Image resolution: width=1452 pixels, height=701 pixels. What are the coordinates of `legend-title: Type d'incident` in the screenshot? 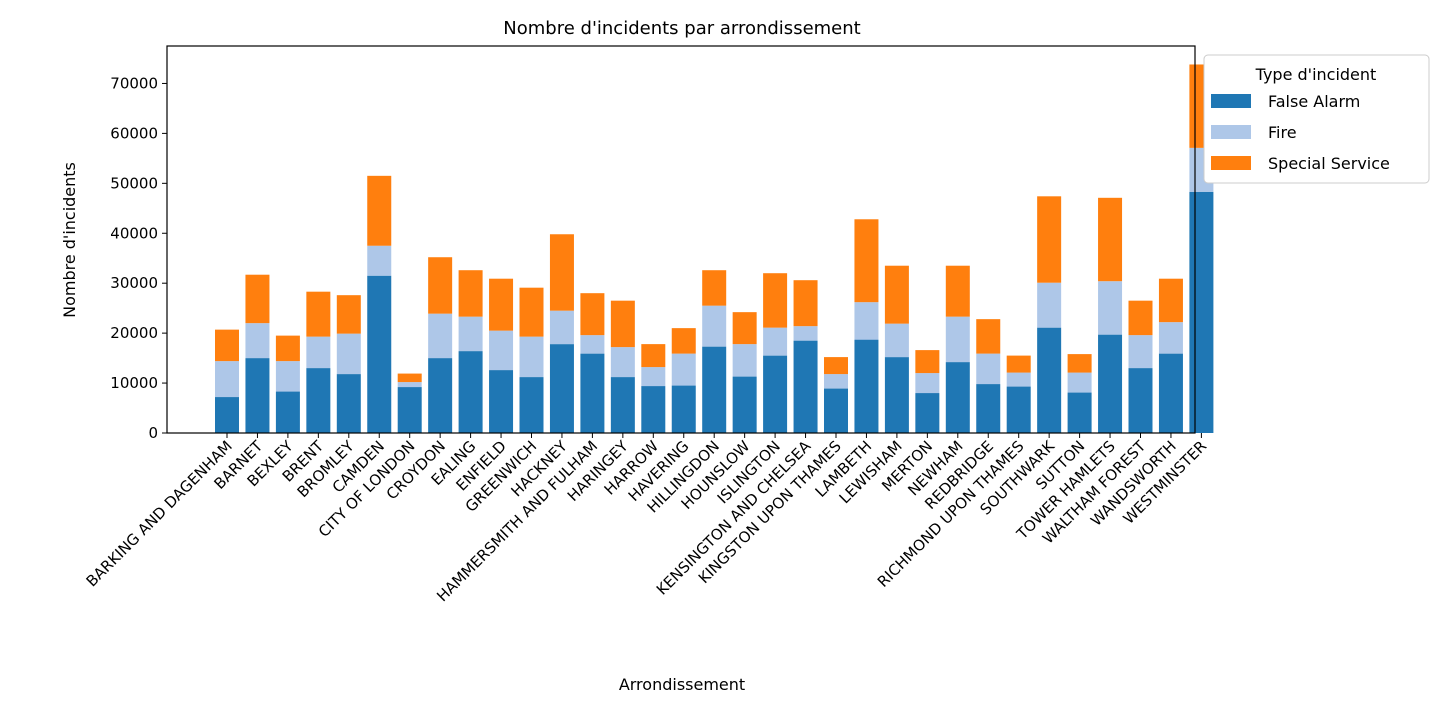 It's located at (1316, 74).